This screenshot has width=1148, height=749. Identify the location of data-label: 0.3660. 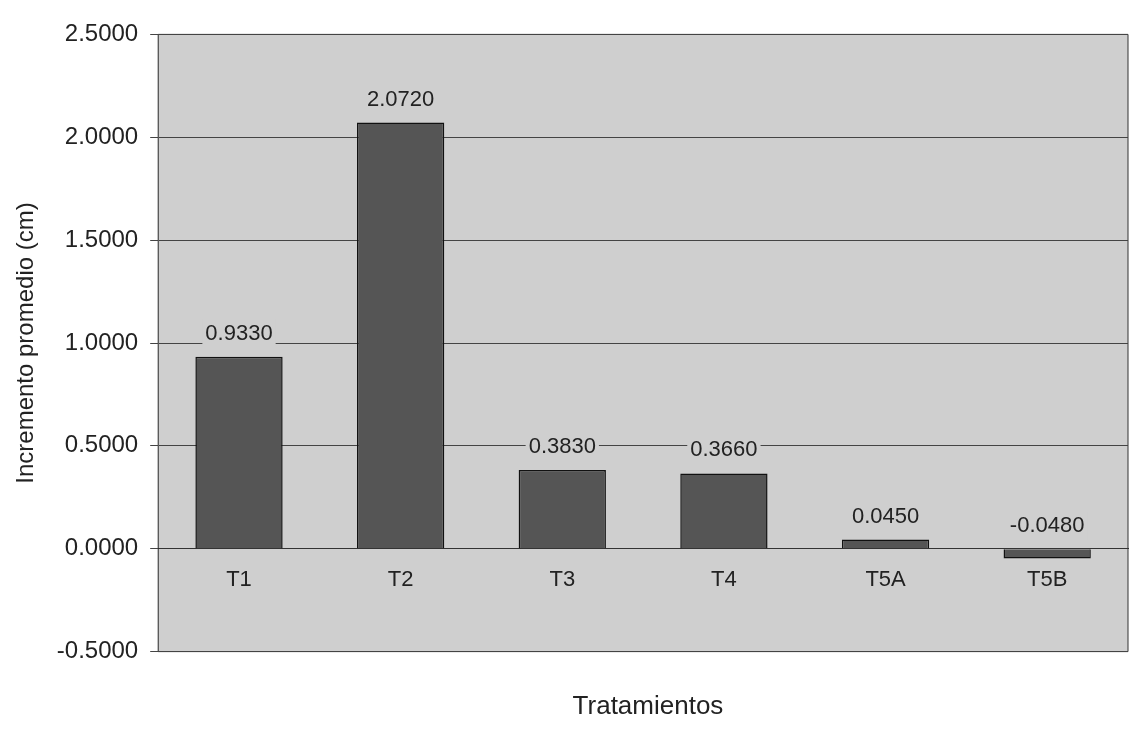
(724, 449).